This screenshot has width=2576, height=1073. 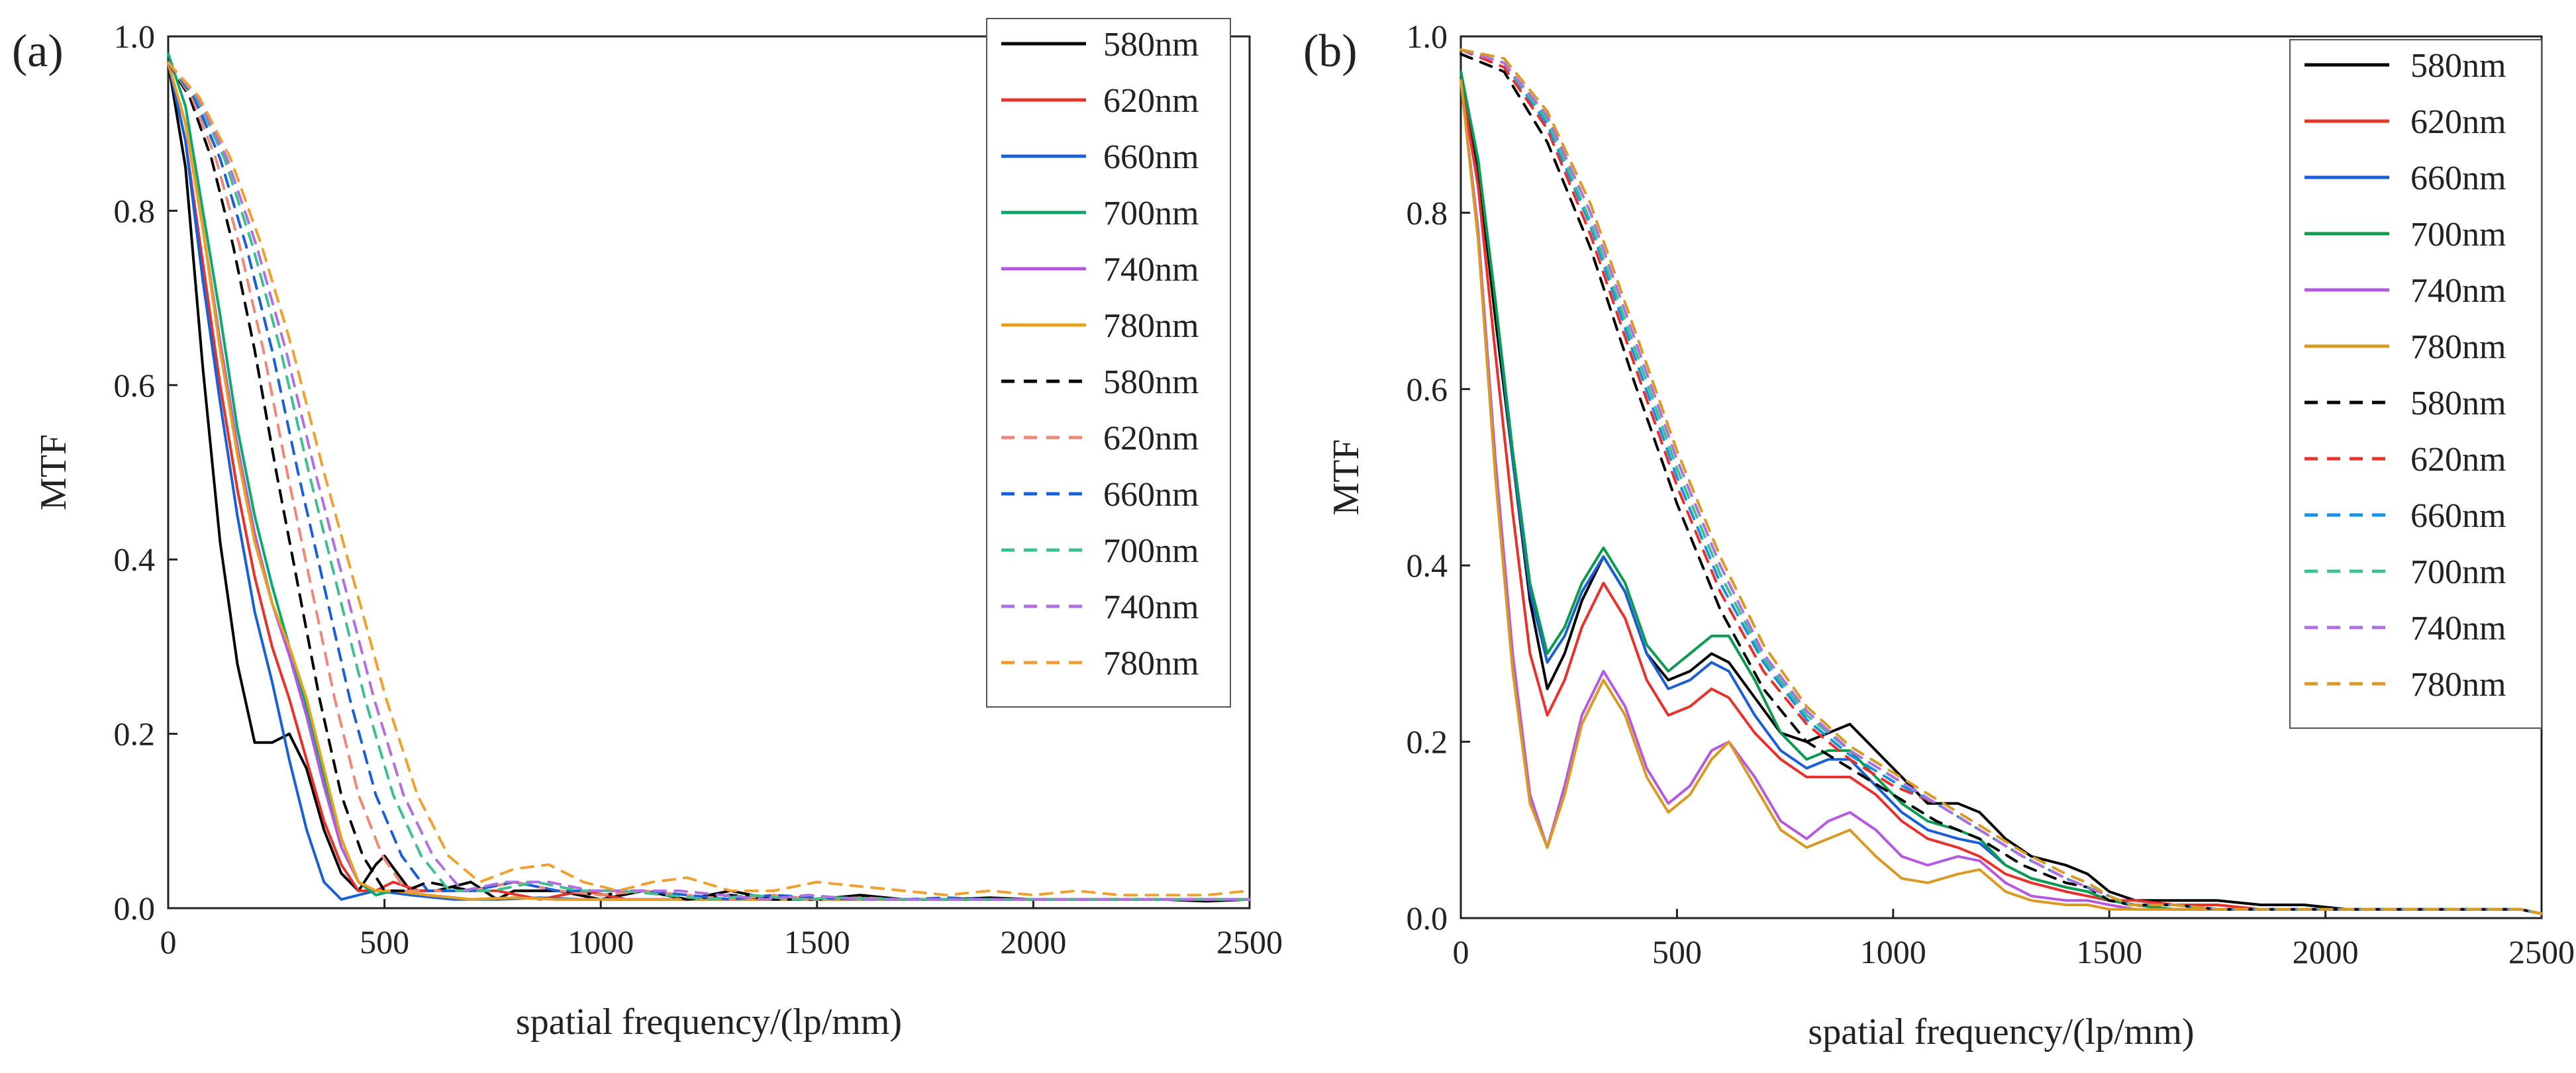 I want to click on panel-label: (b), so click(x=1330, y=52).